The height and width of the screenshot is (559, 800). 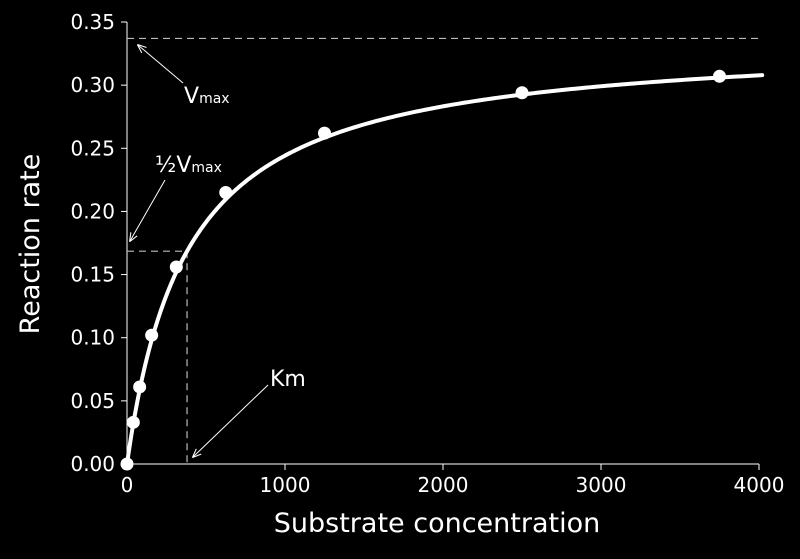 What do you see at coordinates (288, 379) in the screenshot?
I see `km-label: Km` at bounding box center [288, 379].